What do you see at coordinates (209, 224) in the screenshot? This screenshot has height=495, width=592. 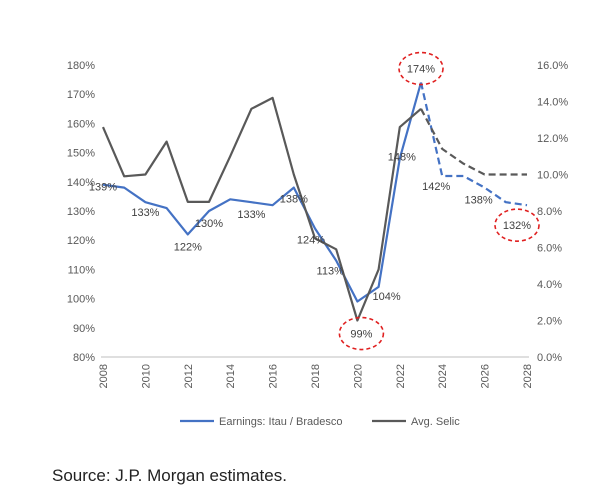 I see `data-label: 130%` at bounding box center [209, 224].